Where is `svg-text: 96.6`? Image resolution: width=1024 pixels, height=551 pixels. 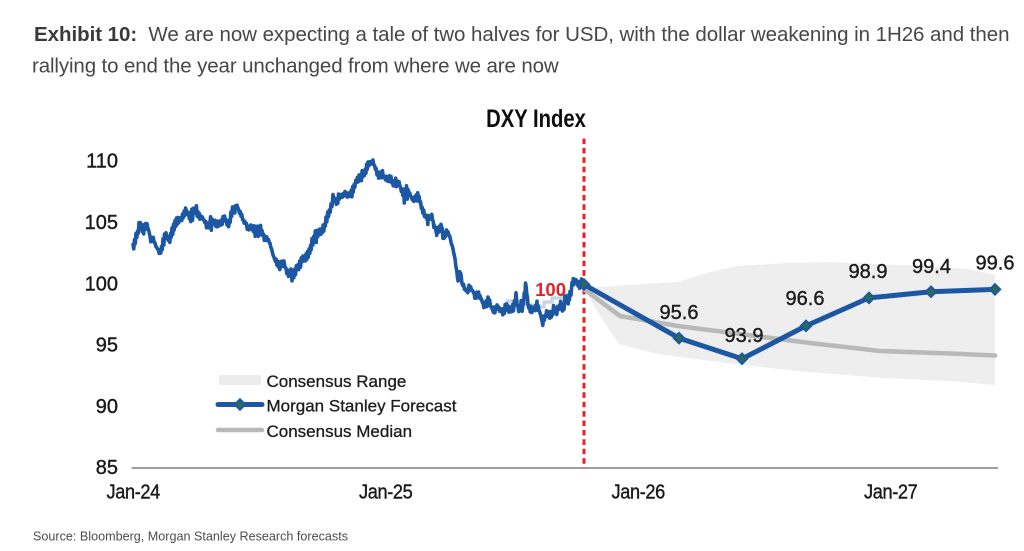
svg-text: 96.6 is located at coordinates (805, 299).